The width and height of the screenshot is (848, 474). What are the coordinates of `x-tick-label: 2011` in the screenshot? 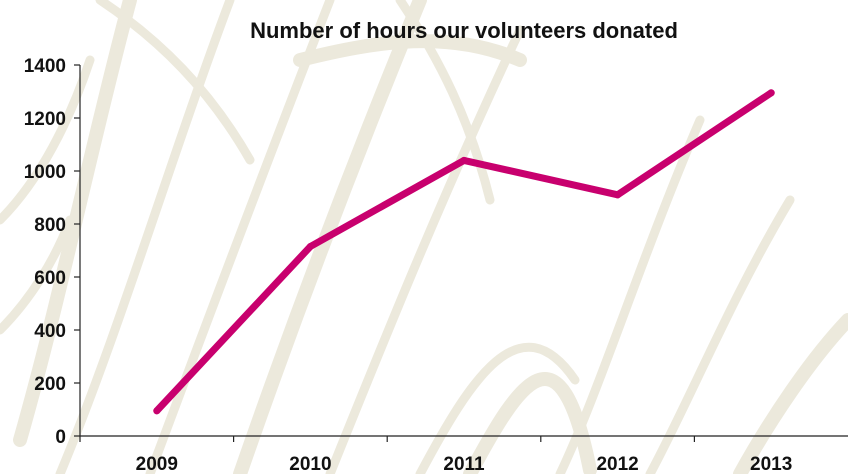 It's located at (464, 464).